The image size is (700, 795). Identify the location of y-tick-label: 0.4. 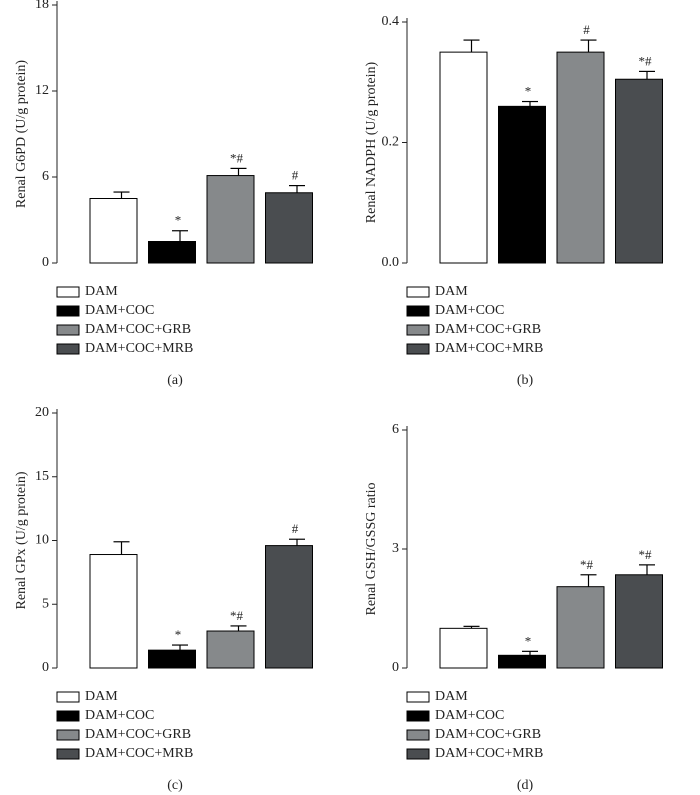
(391, 21).